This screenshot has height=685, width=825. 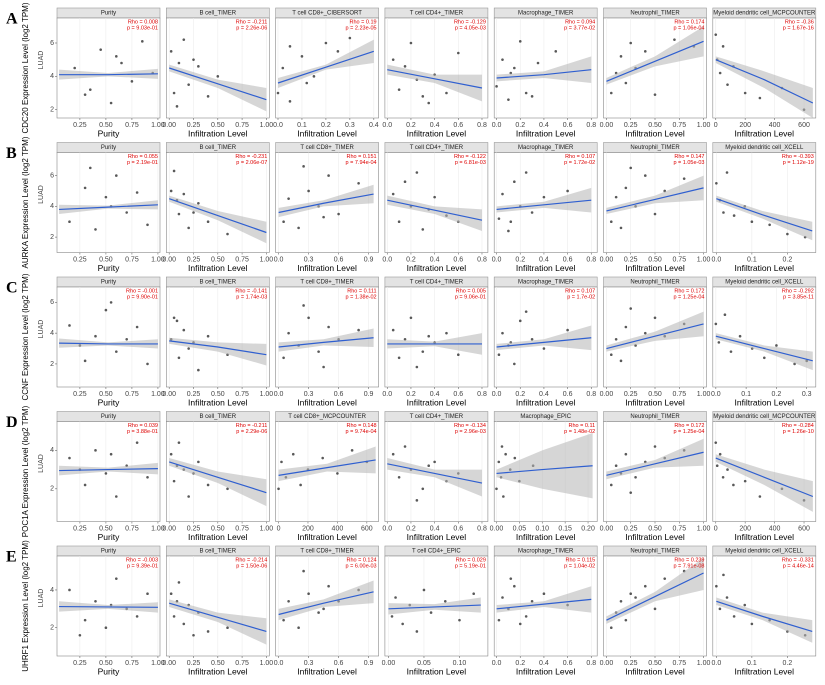 What do you see at coordinates (338, 528) in the screenshot?
I see `x-tick-label: 400` at bounding box center [338, 528].